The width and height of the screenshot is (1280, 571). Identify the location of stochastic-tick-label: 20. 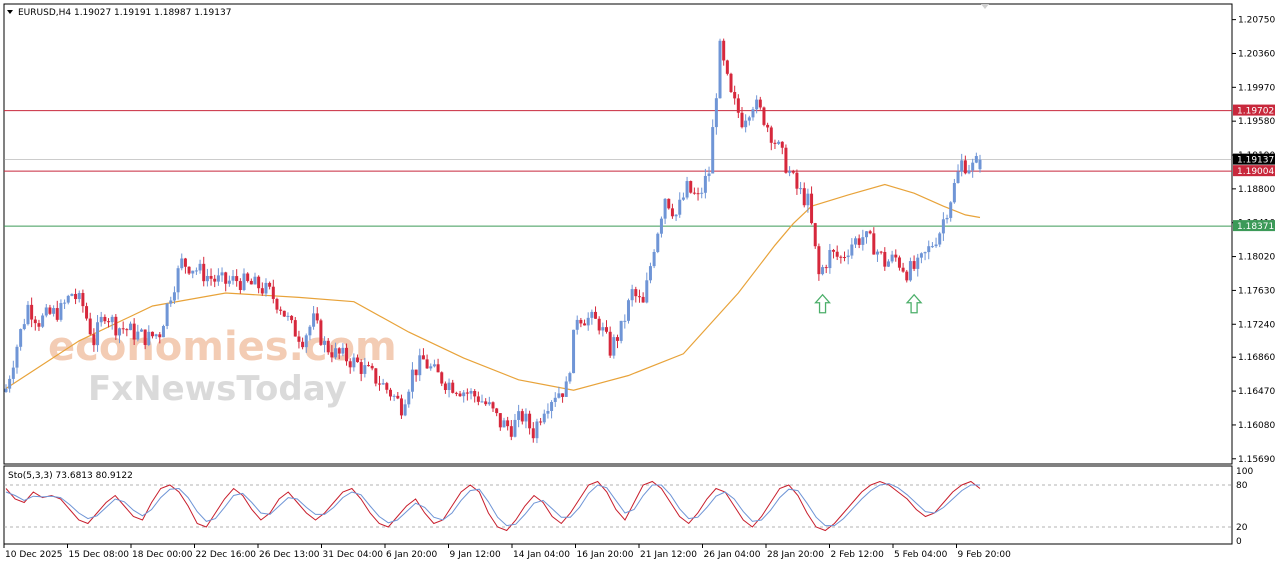
(1242, 528).